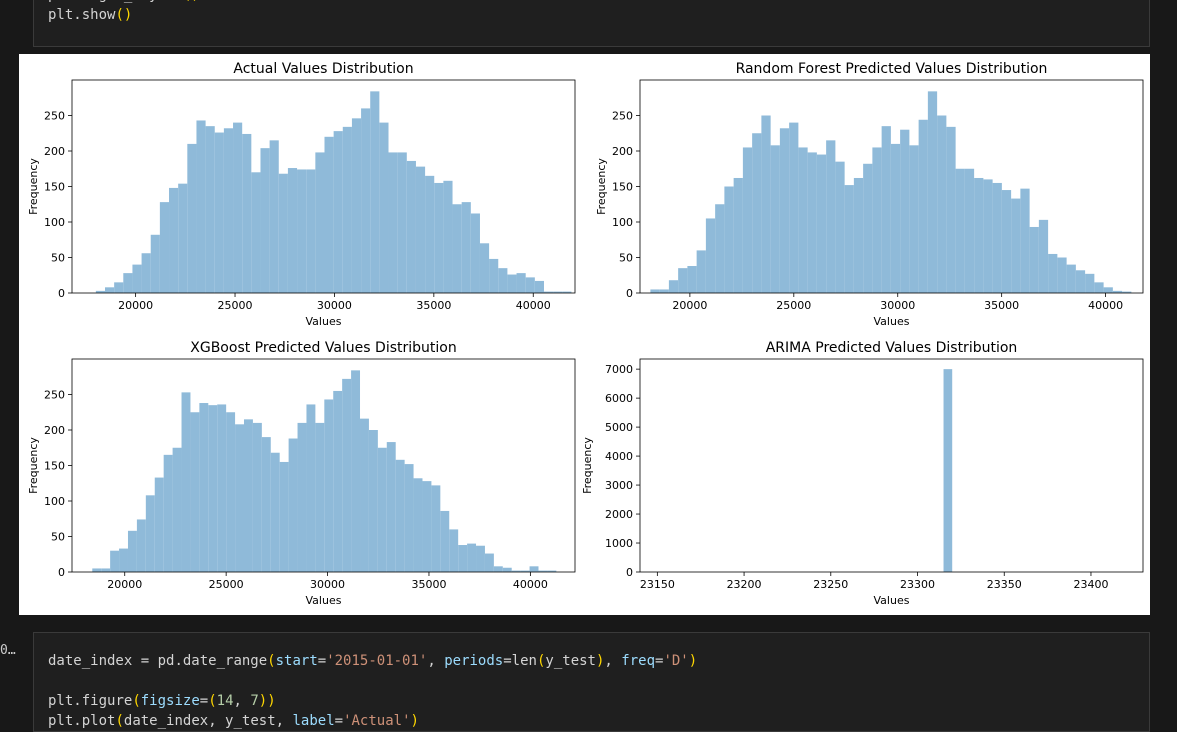 The height and width of the screenshot is (732, 1177). I want to click on y-tick-label: 5000, so click(619, 427).